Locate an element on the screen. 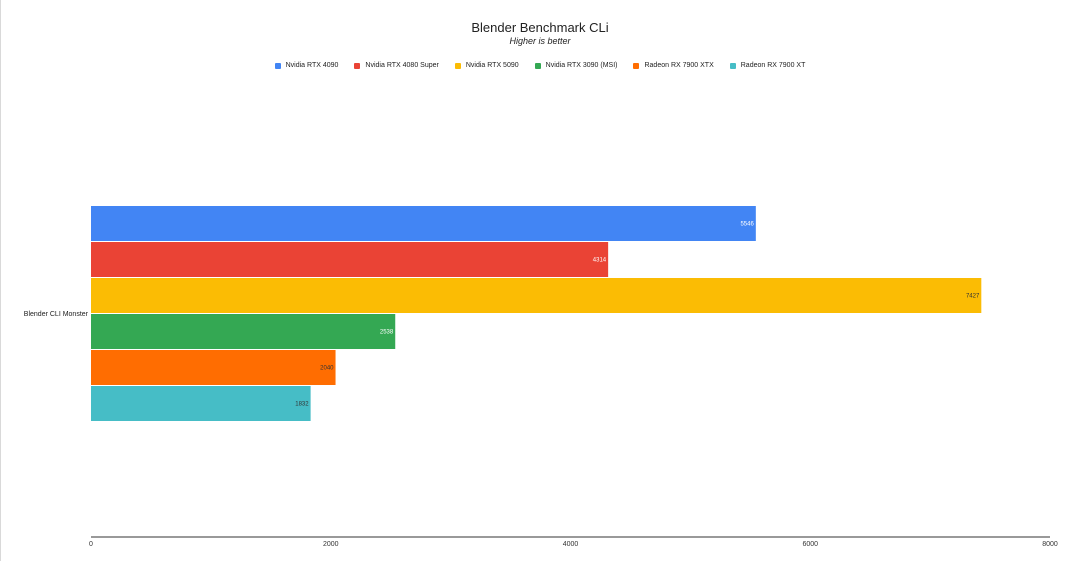  bar-radeon-rx-7900-xtx is located at coordinates (213, 367).